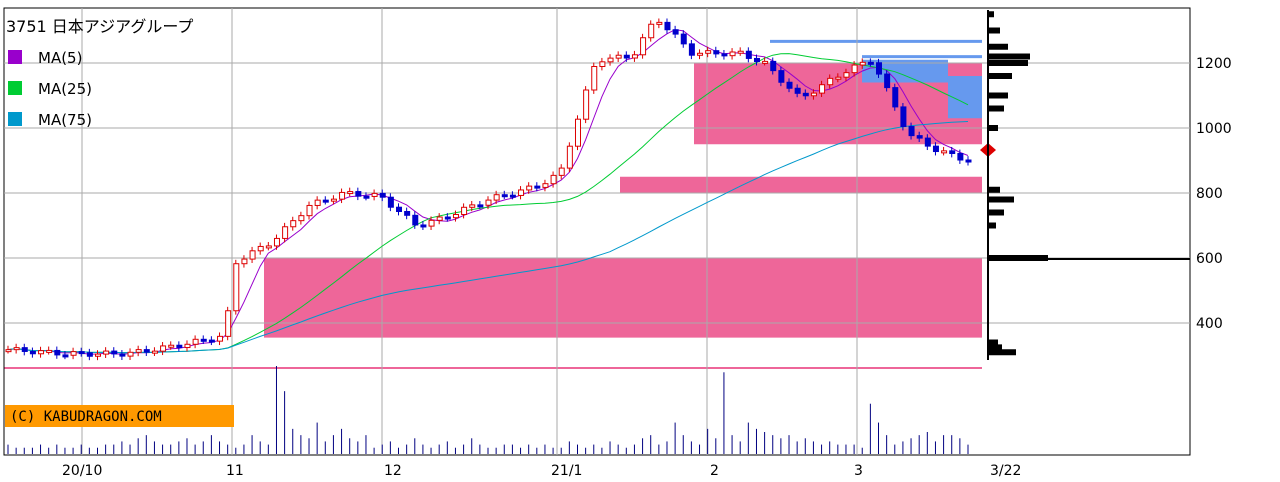 The height and width of the screenshot is (482, 1280). Describe the element at coordinates (393, 471) in the screenshot. I see `x-tick-label-2: 12` at that location.